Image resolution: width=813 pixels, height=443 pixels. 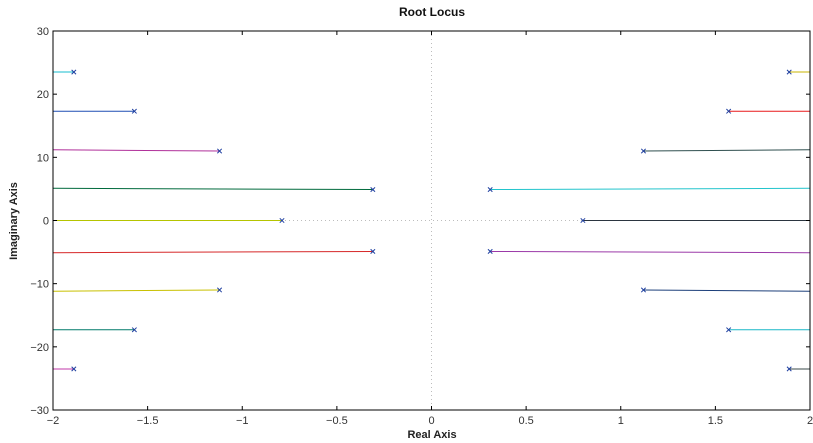 What do you see at coordinates (432, 12) in the screenshot?
I see `chart-title: Root Locus` at bounding box center [432, 12].